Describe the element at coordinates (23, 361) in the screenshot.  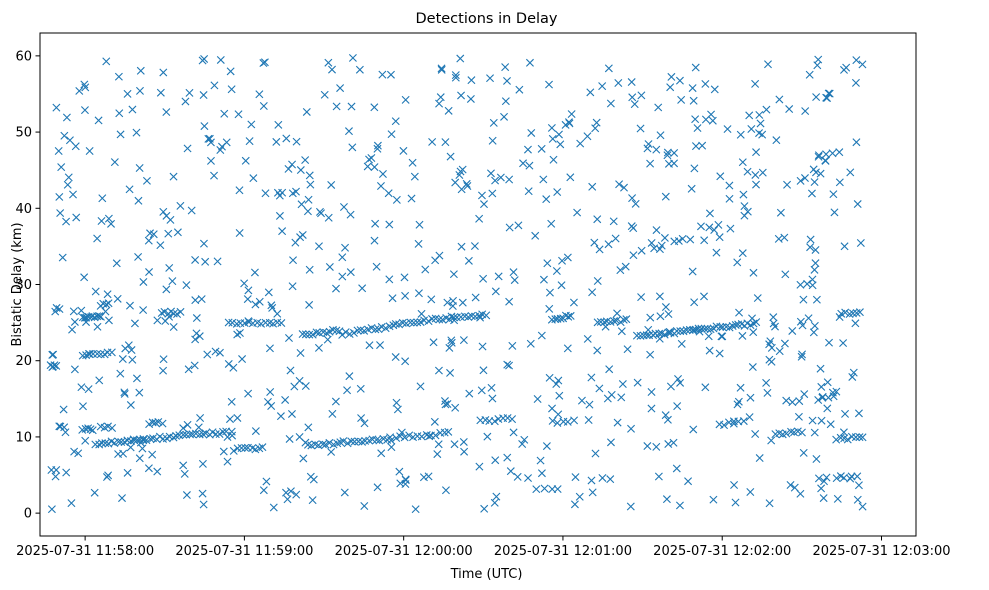
I see `y-tick-label: 20` at that location.